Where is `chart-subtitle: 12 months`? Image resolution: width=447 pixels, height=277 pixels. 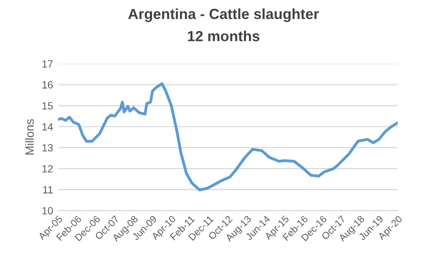 chart-subtitle: 12 months is located at coordinates (224, 36).